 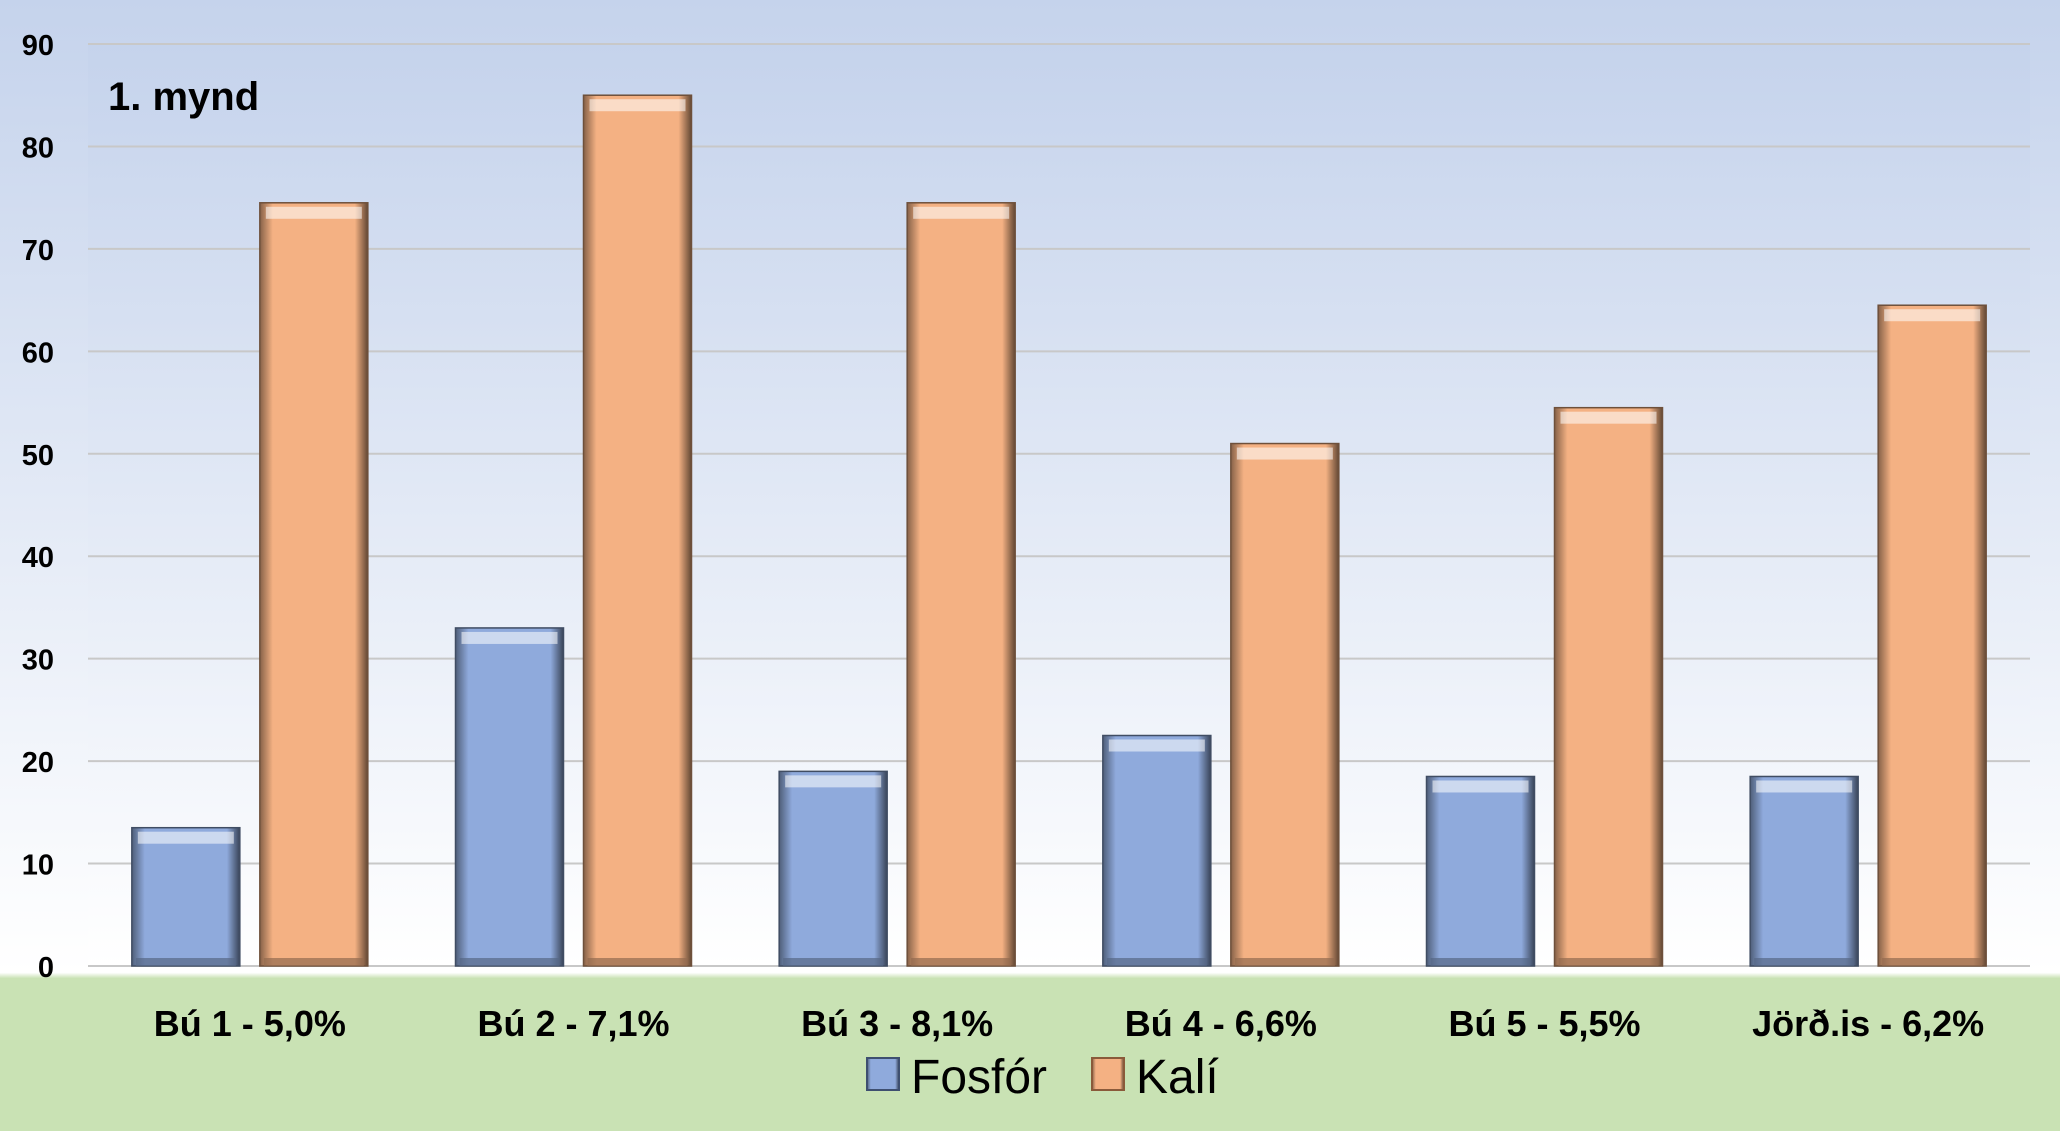 What do you see at coordinates (186, 896) in the screenshot?
I see `bar-fosfór-1` at bounding box center [186, 896].